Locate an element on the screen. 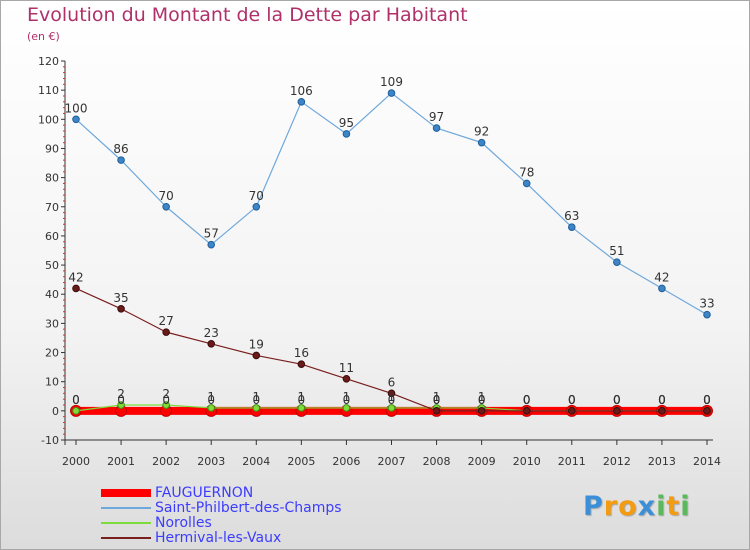 Image resolution: width=750 pixels, height=550 pixels. data-label-saint-philbert: 92 is located at coordinates (481, 132).